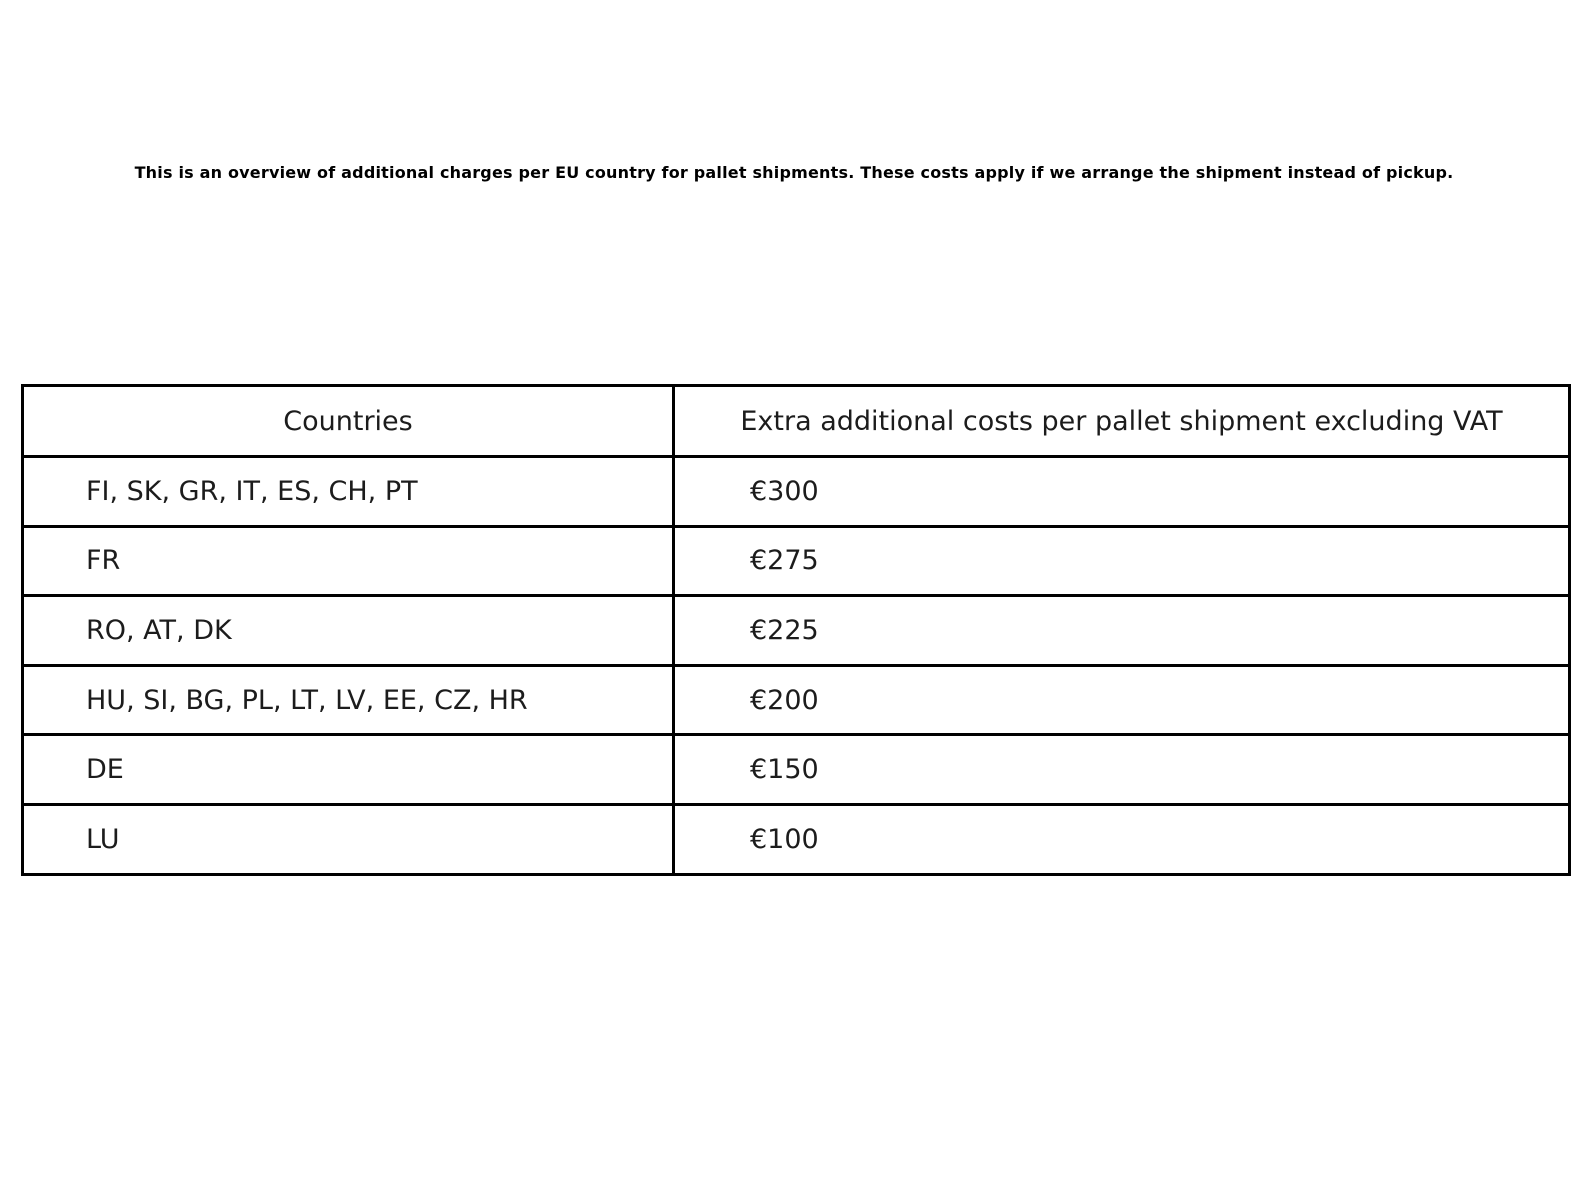 Image resolution: width=1588 pixels, height=1191 pixels. Describe the element at coordinates (348, 839) in the screenshot. I see `countries-cell: LU` at that location.